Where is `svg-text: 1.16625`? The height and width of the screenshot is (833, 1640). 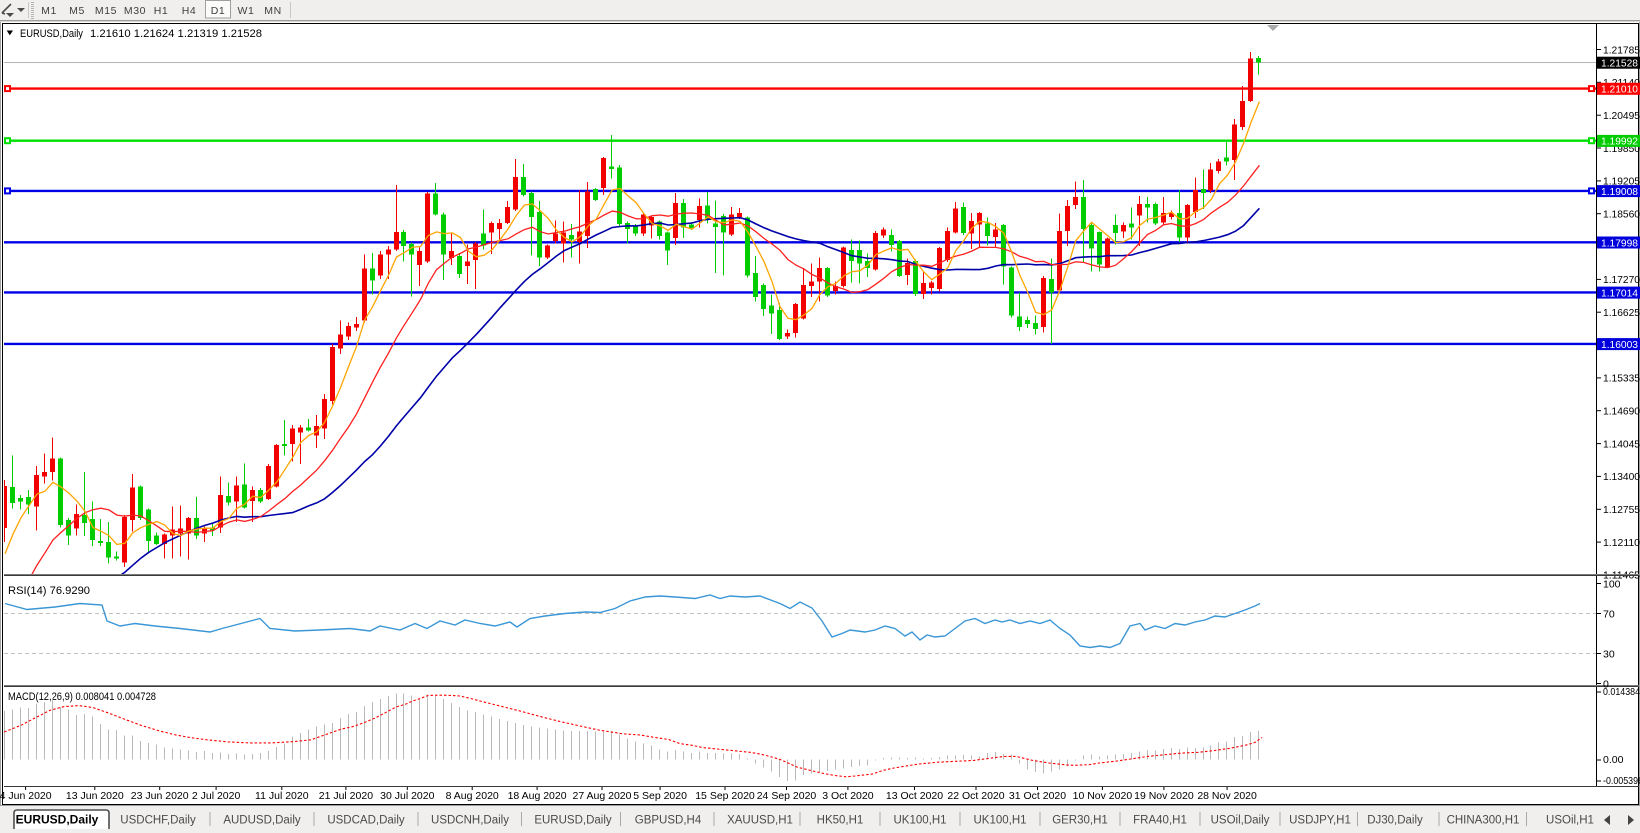 svg-text: 1.16625 is located at coordinates (1621, 313).